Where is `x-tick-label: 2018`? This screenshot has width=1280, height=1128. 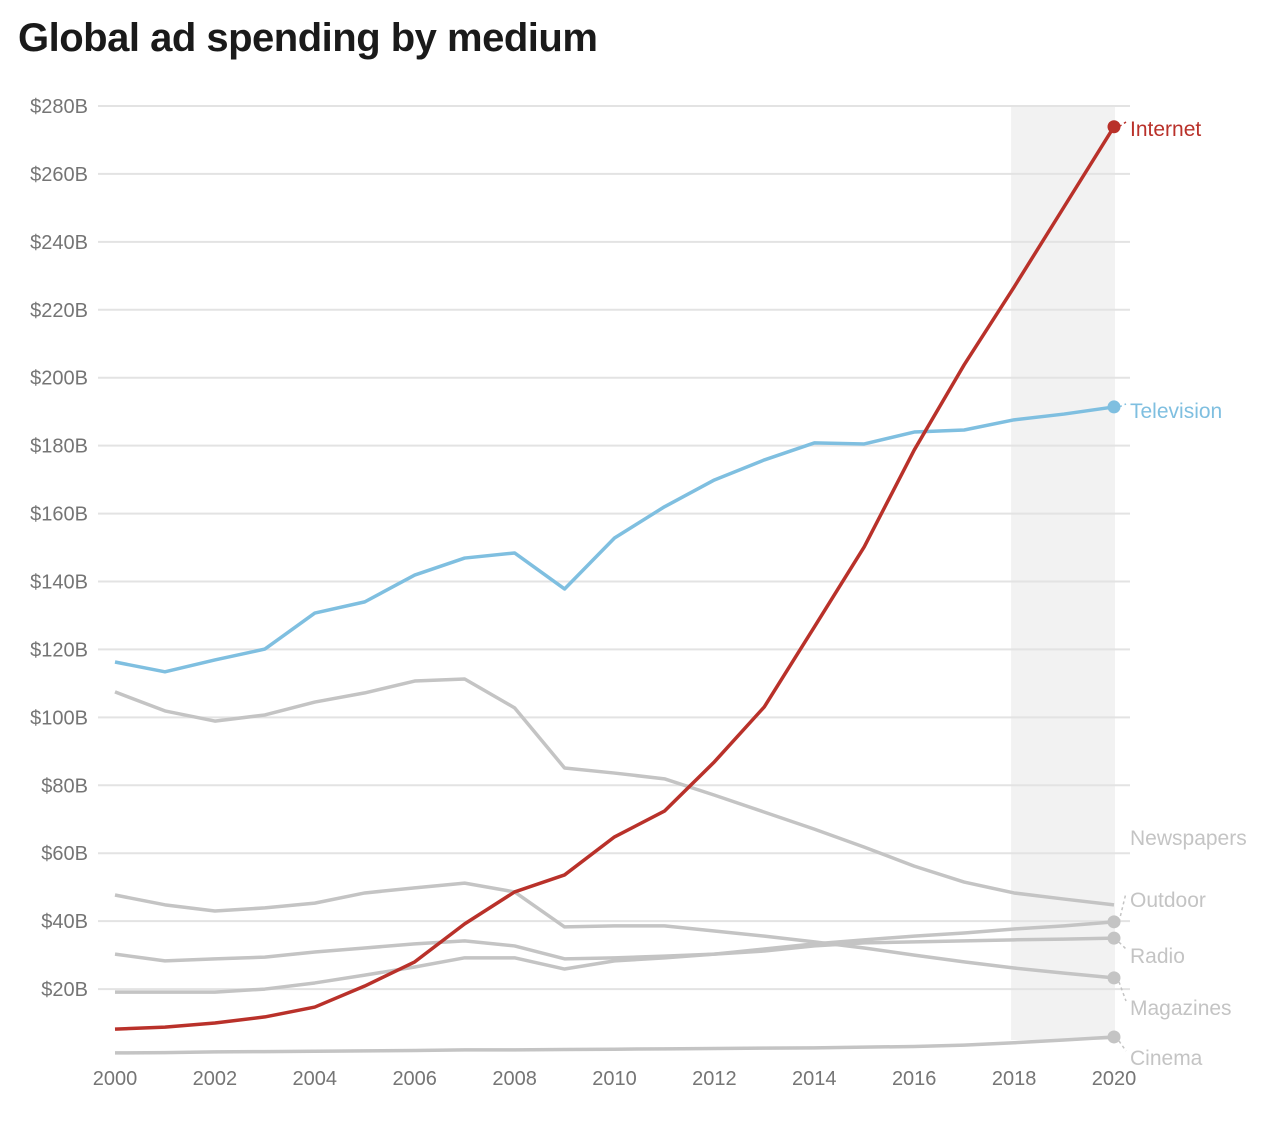 x-tick-label: 2018 is located at coordinates (1014, 1079).